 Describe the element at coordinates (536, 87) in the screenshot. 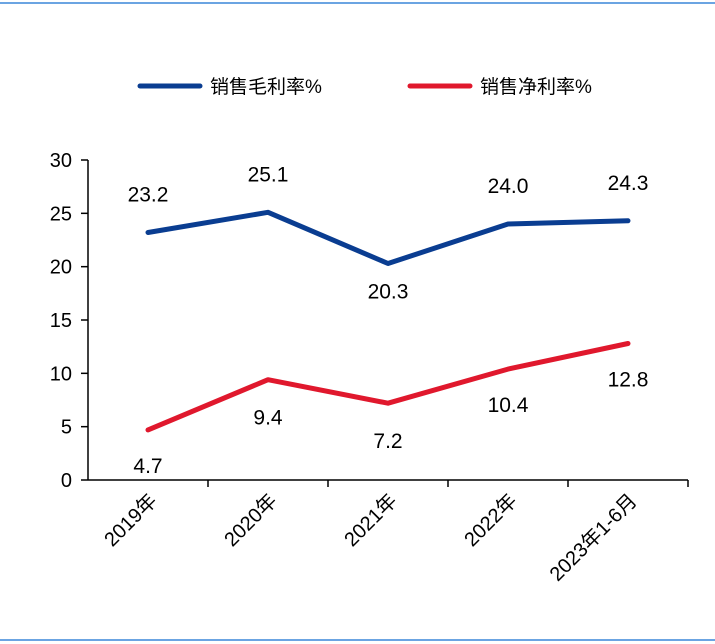

I see `legend-label-net-margin: 销售净利率%` at that location.